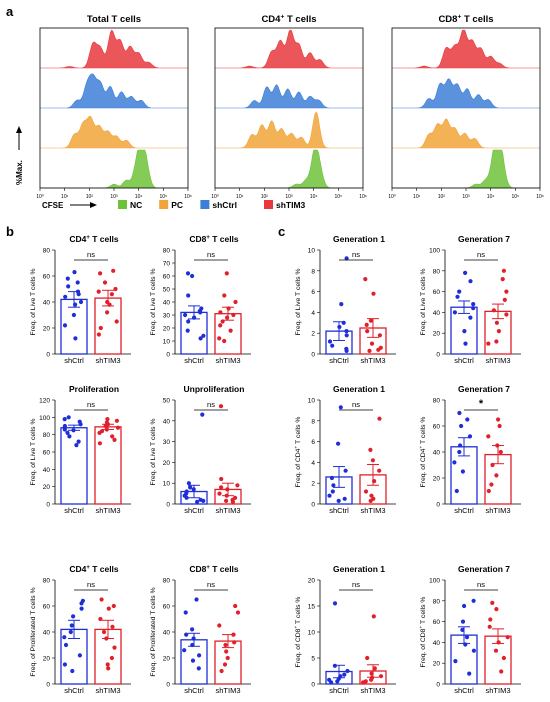  What do you see at coordinates (188, 197) in the screenshot?
I see `histogram-tick-label: 10⁶` at bounding box center [188, 197].